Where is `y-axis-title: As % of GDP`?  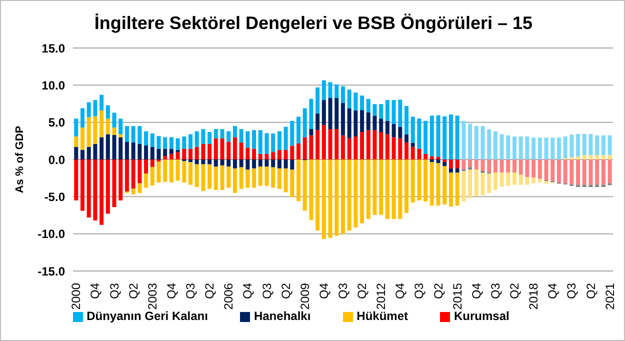
y-axis-title: As % of GDP is located at coordinates (20, 160).